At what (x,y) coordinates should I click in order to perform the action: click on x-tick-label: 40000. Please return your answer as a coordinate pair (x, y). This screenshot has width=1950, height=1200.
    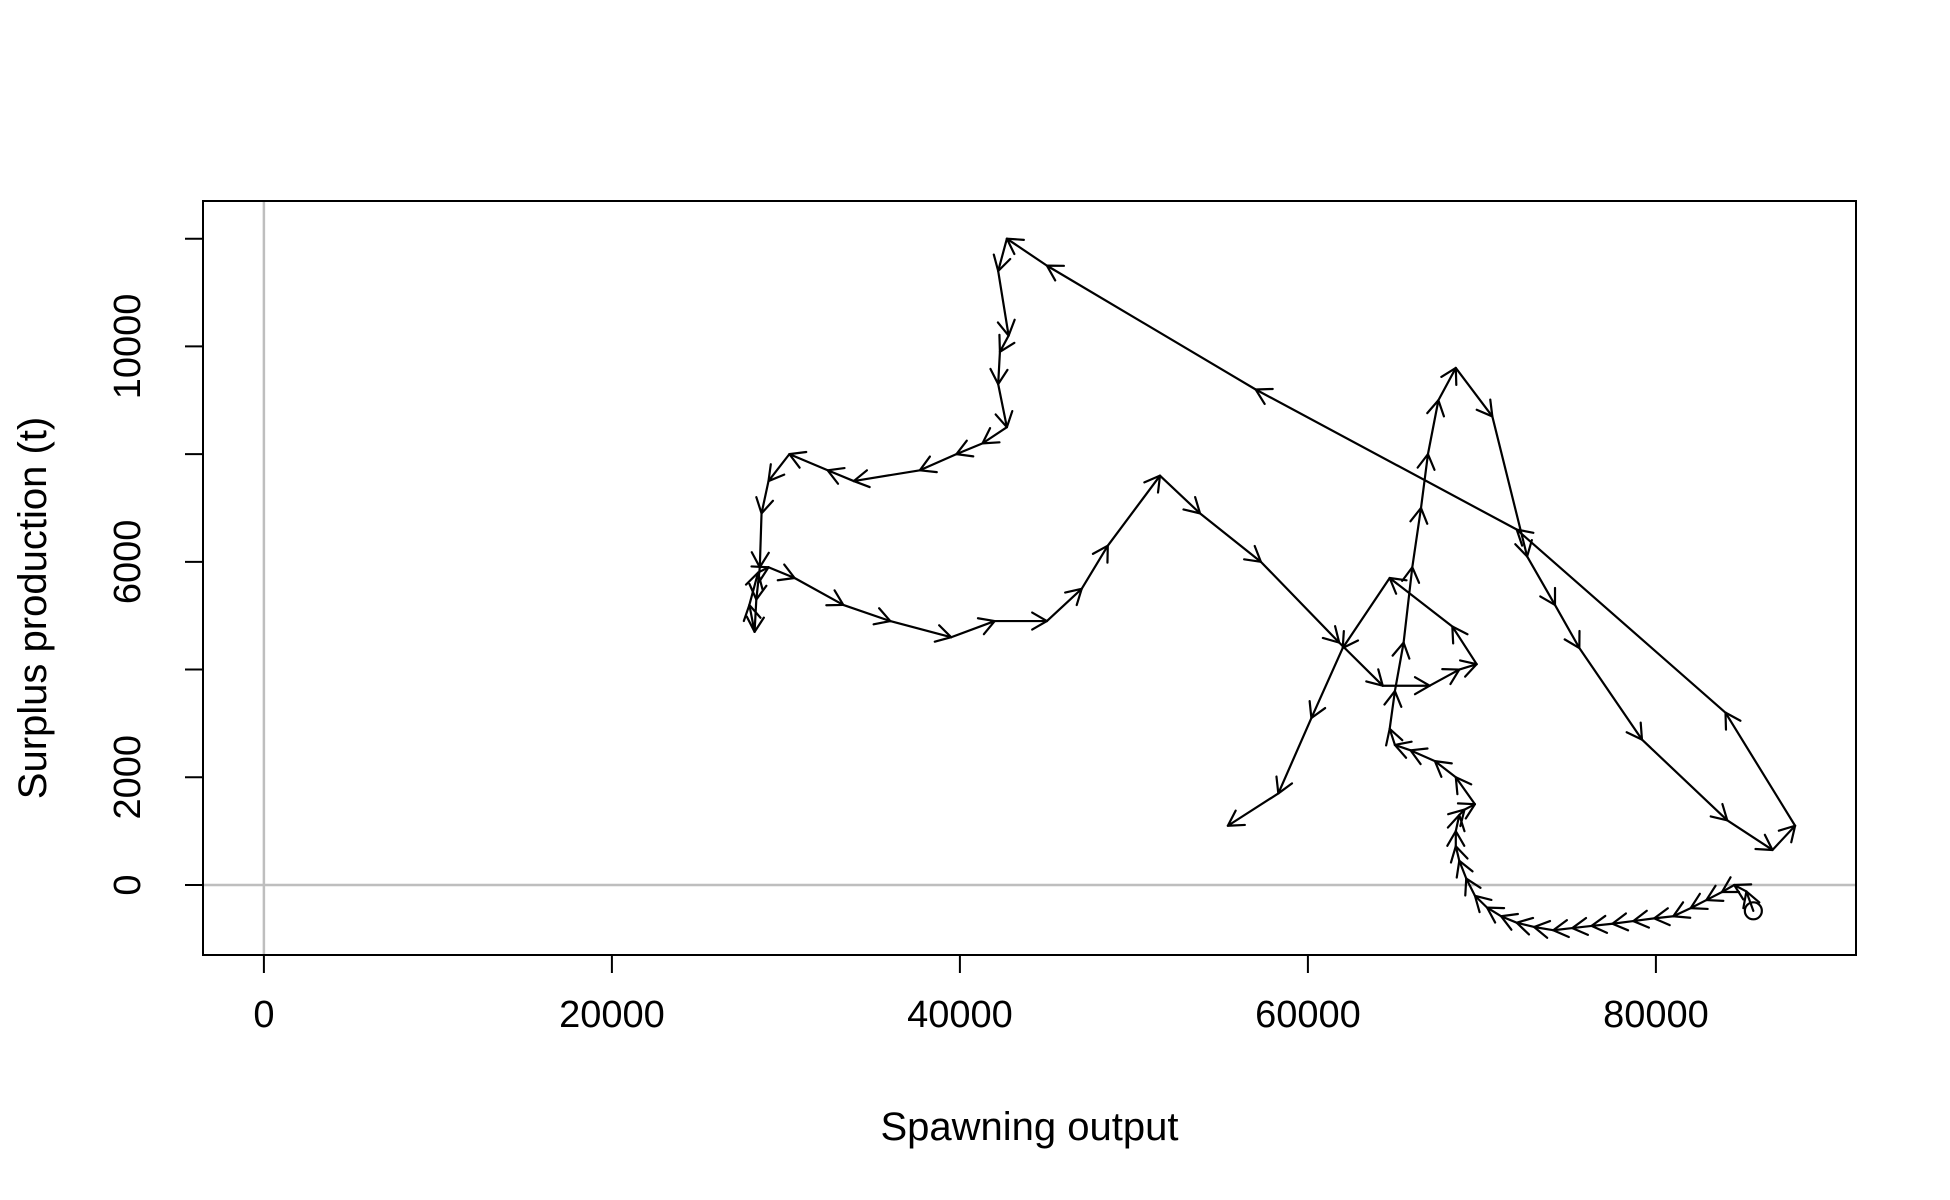
    Looking at the image, I should click on (960, 1015).